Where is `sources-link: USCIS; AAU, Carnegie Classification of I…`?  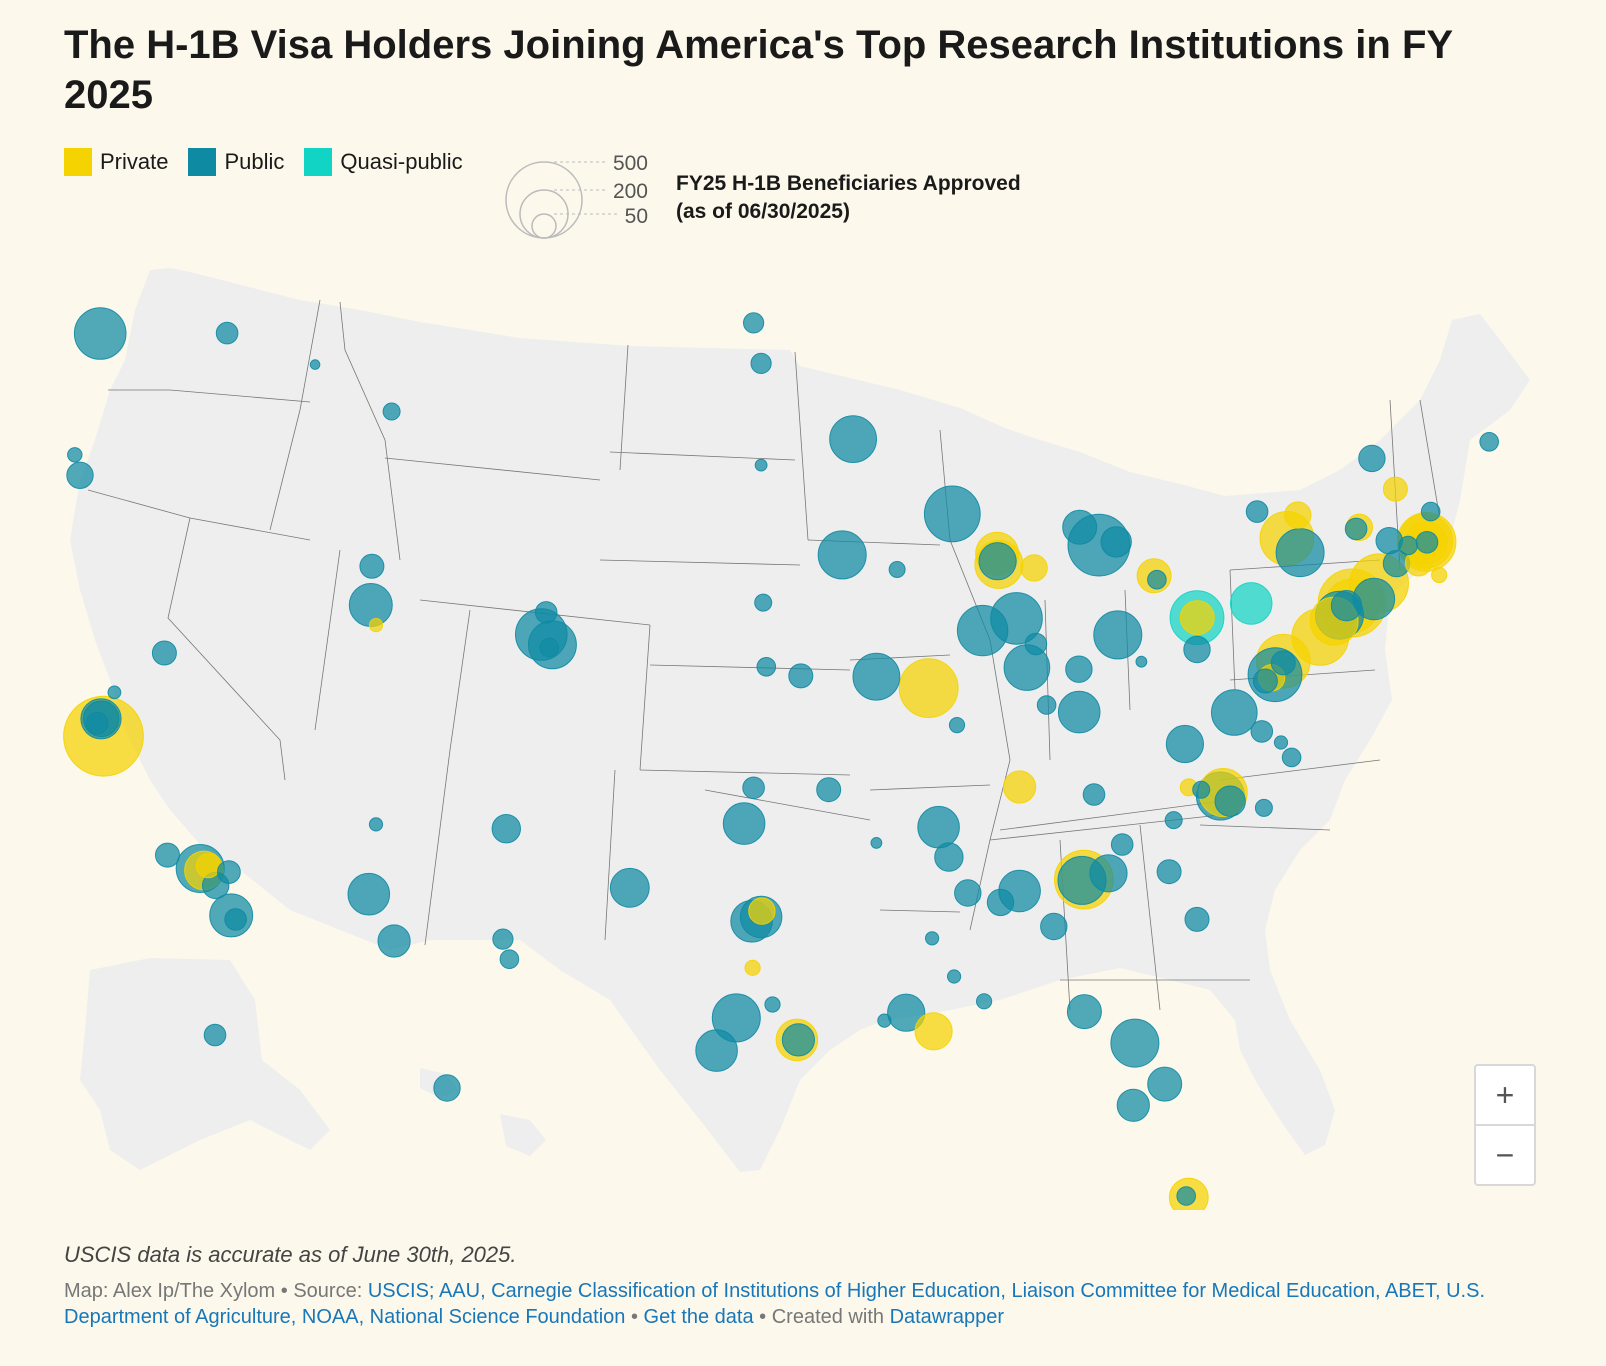 sources-link: USCIS; AAU, Carnegie Classification of I… is located at coordinates (774, 1304).